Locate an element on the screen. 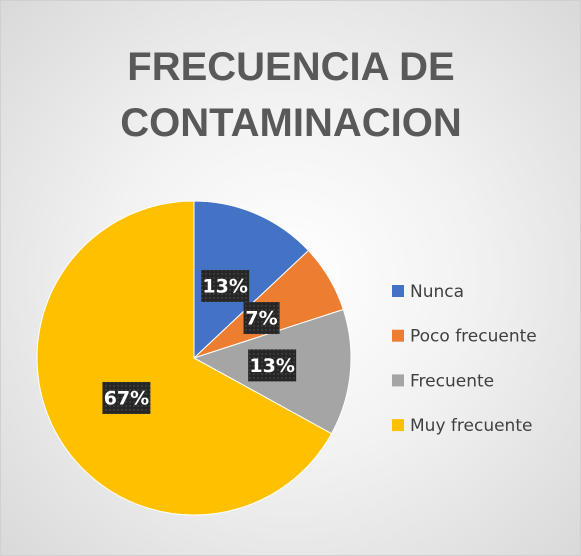 This screenshot has height=556, width=581. data-label: 67% is located at coordinates (126, 398).